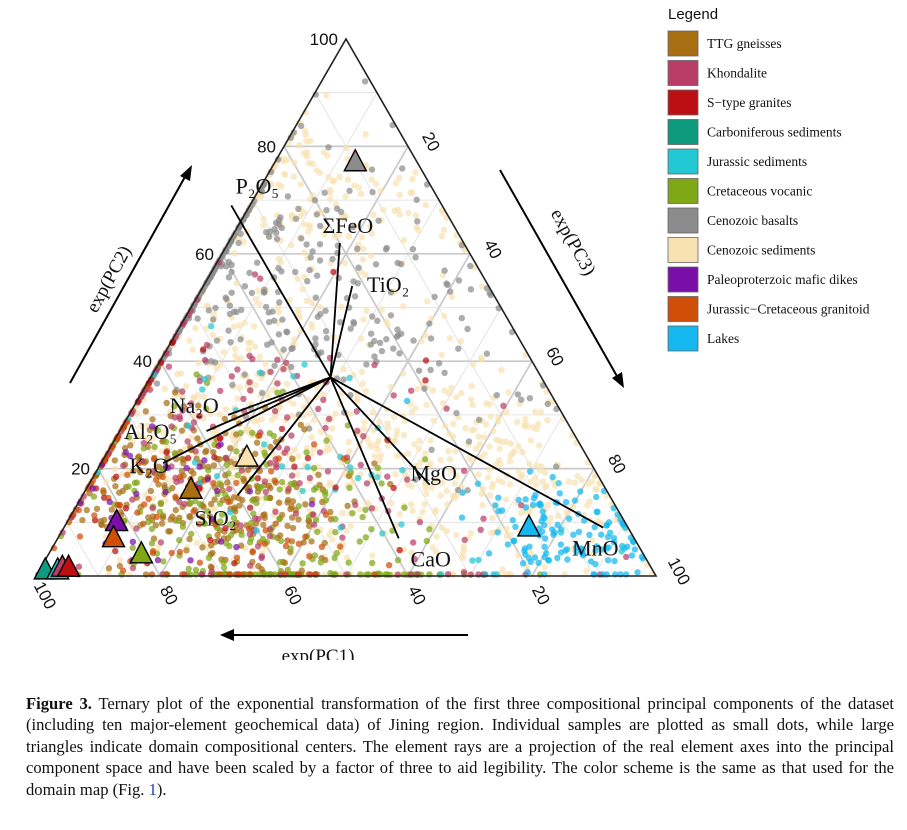  What do you see at coordinates (148, 465) in the screenshot?
I see `ray-label: K₂O` at bounding box center [148, 465].